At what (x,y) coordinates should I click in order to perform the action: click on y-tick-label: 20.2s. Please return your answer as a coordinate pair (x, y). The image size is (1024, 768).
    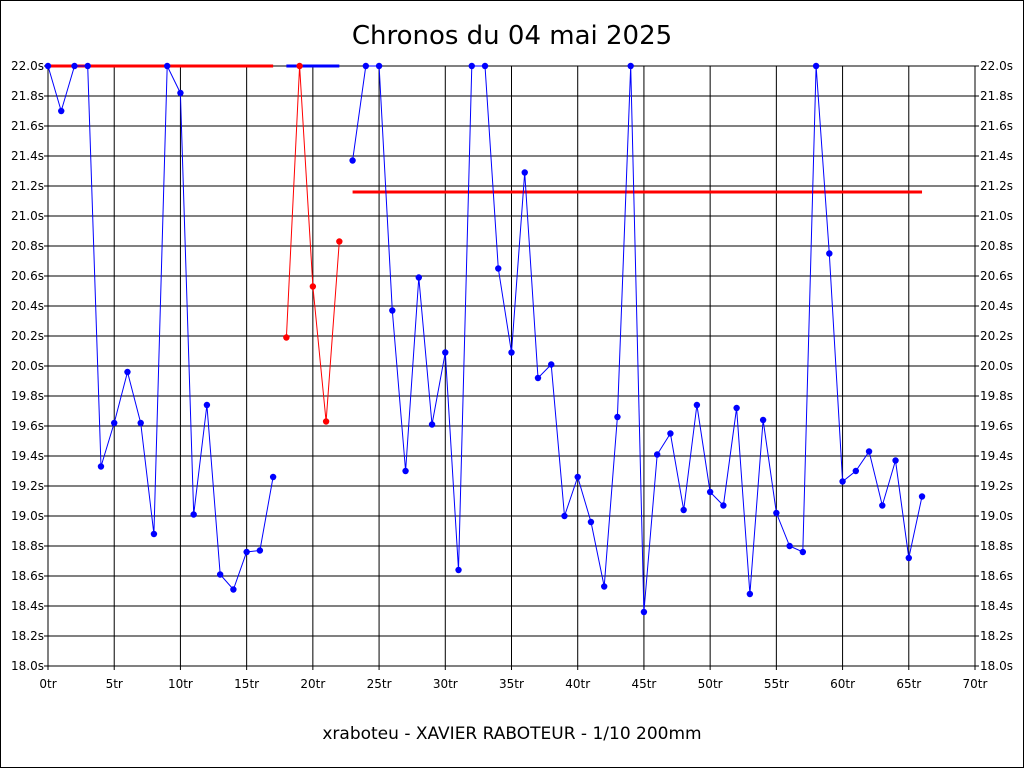
    Looking at the image, I should click on (27, 336).